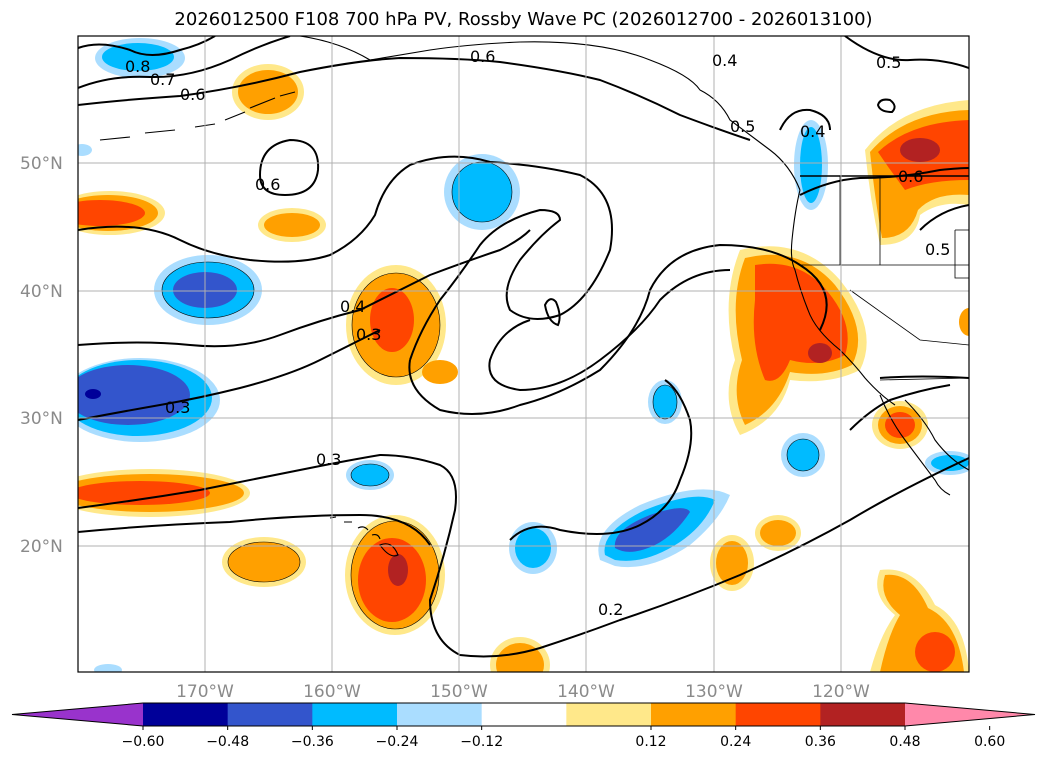  Describe the element at coordinates (947, 463) in the screenshot. I see `neg-anomaly-mexico` at that location.